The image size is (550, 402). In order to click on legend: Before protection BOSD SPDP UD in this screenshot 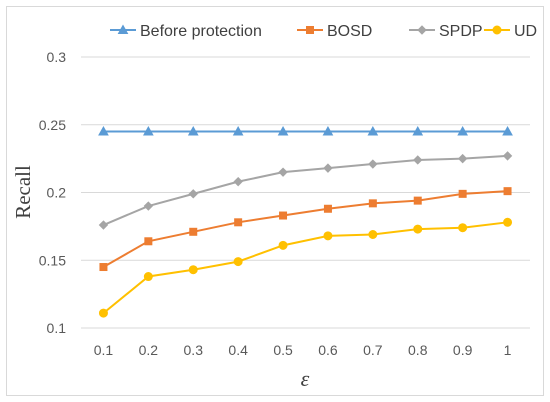, I will do `click(323, 31)`.